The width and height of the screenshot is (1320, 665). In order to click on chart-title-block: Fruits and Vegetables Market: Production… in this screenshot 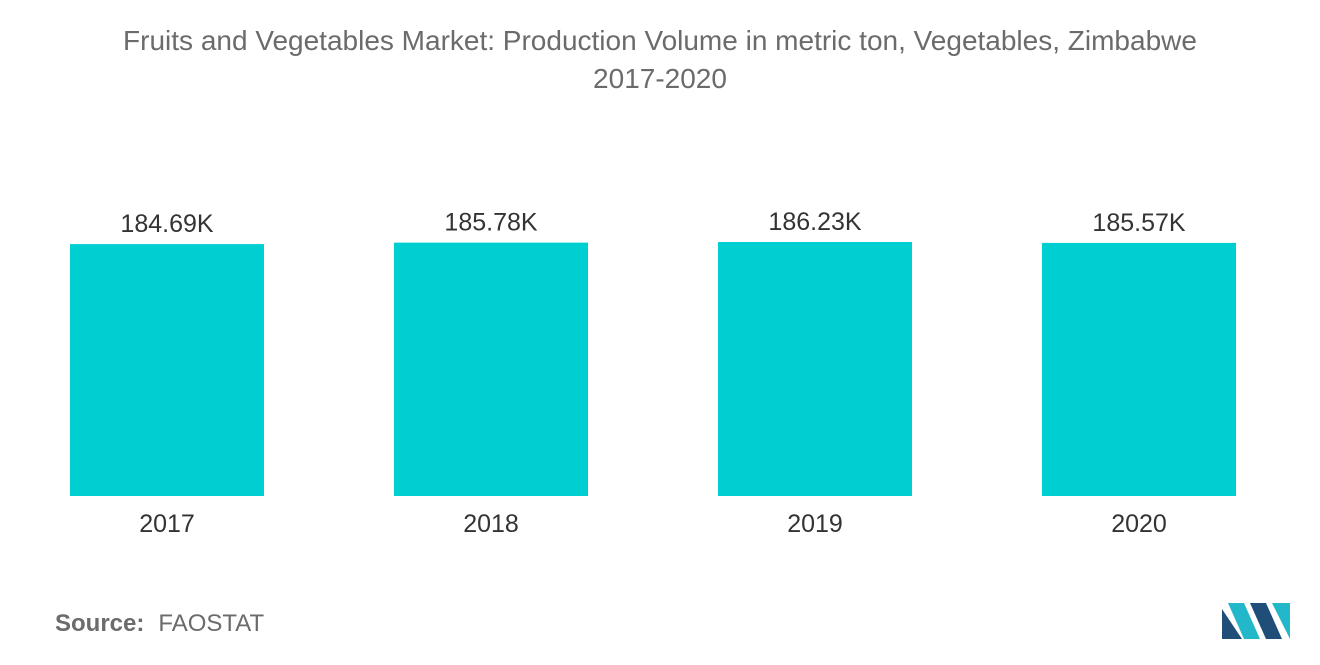, I will do `click(660, 60)`.